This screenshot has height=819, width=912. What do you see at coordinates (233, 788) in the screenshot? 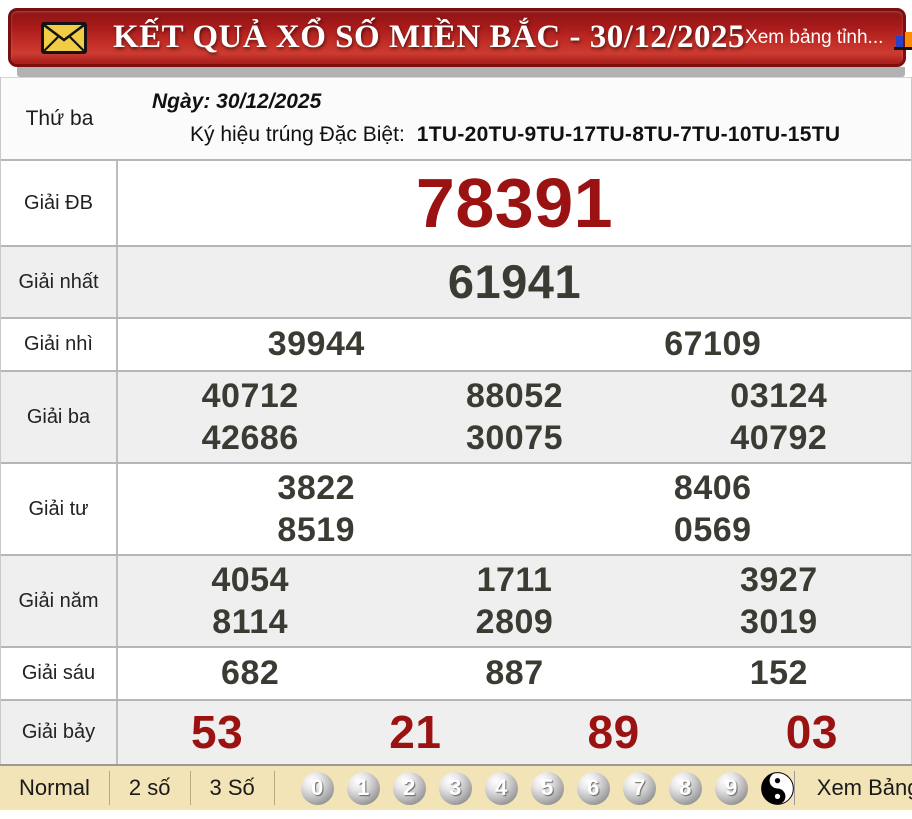
I see `mode-3-so: 3 Số` at bounding box center [233, 788].